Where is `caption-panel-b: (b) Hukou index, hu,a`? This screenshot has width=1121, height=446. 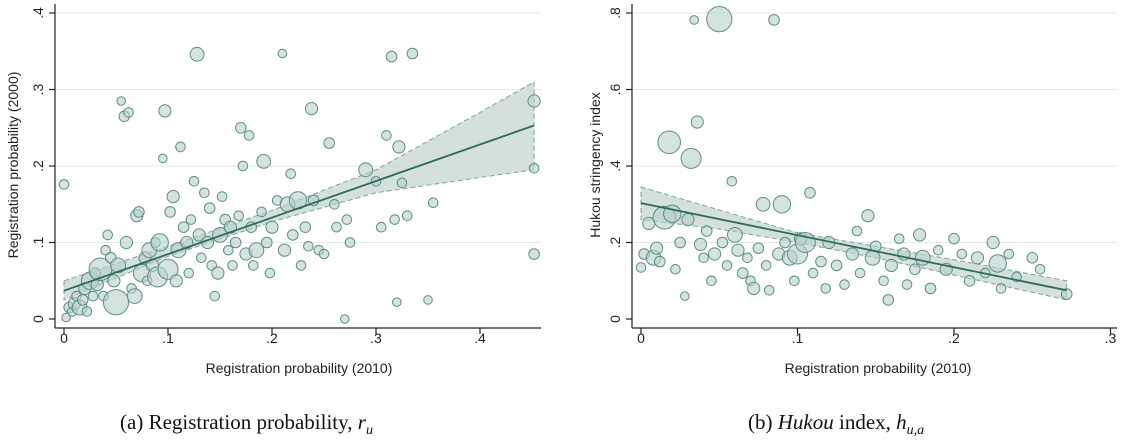 caption-panel-b: (b) Hukou index, hu,a is located at coordinates (836, 424).